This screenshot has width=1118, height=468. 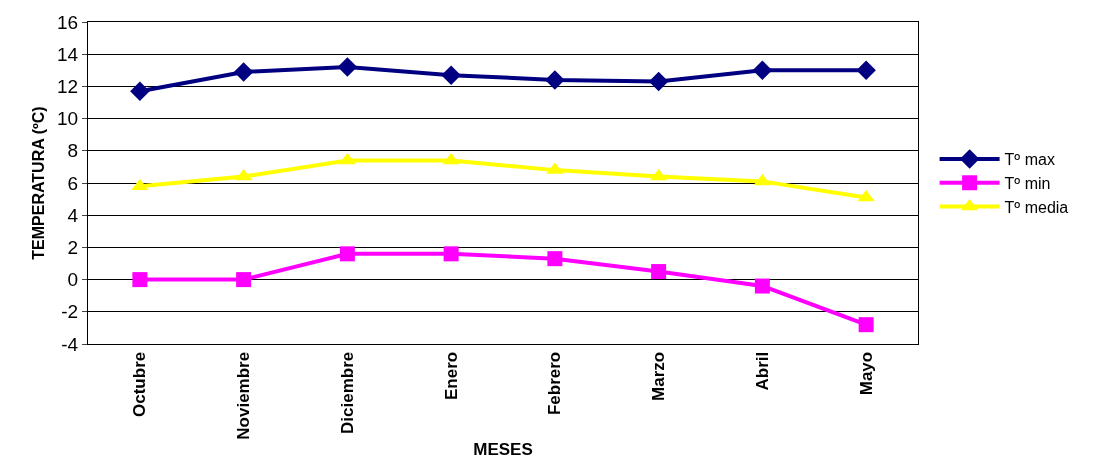 I want to click on legend-label: Tº max, so click(x=1029, y=160).